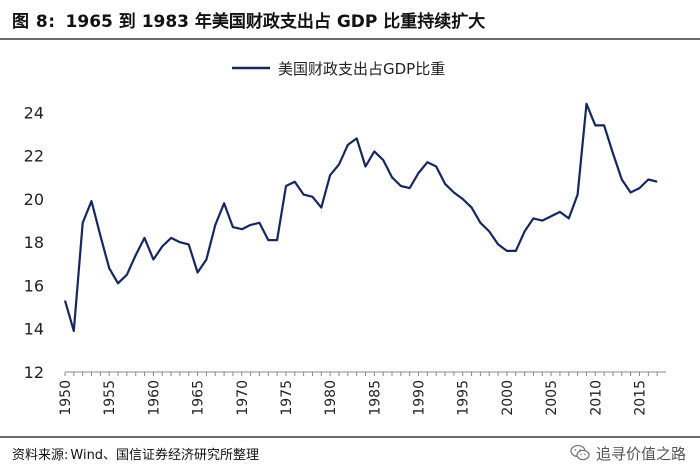 The image size is (700, 468). Describe the element at coordinates (34, 199) in the screenshot. I see `y-tick-label: 20` at that location.